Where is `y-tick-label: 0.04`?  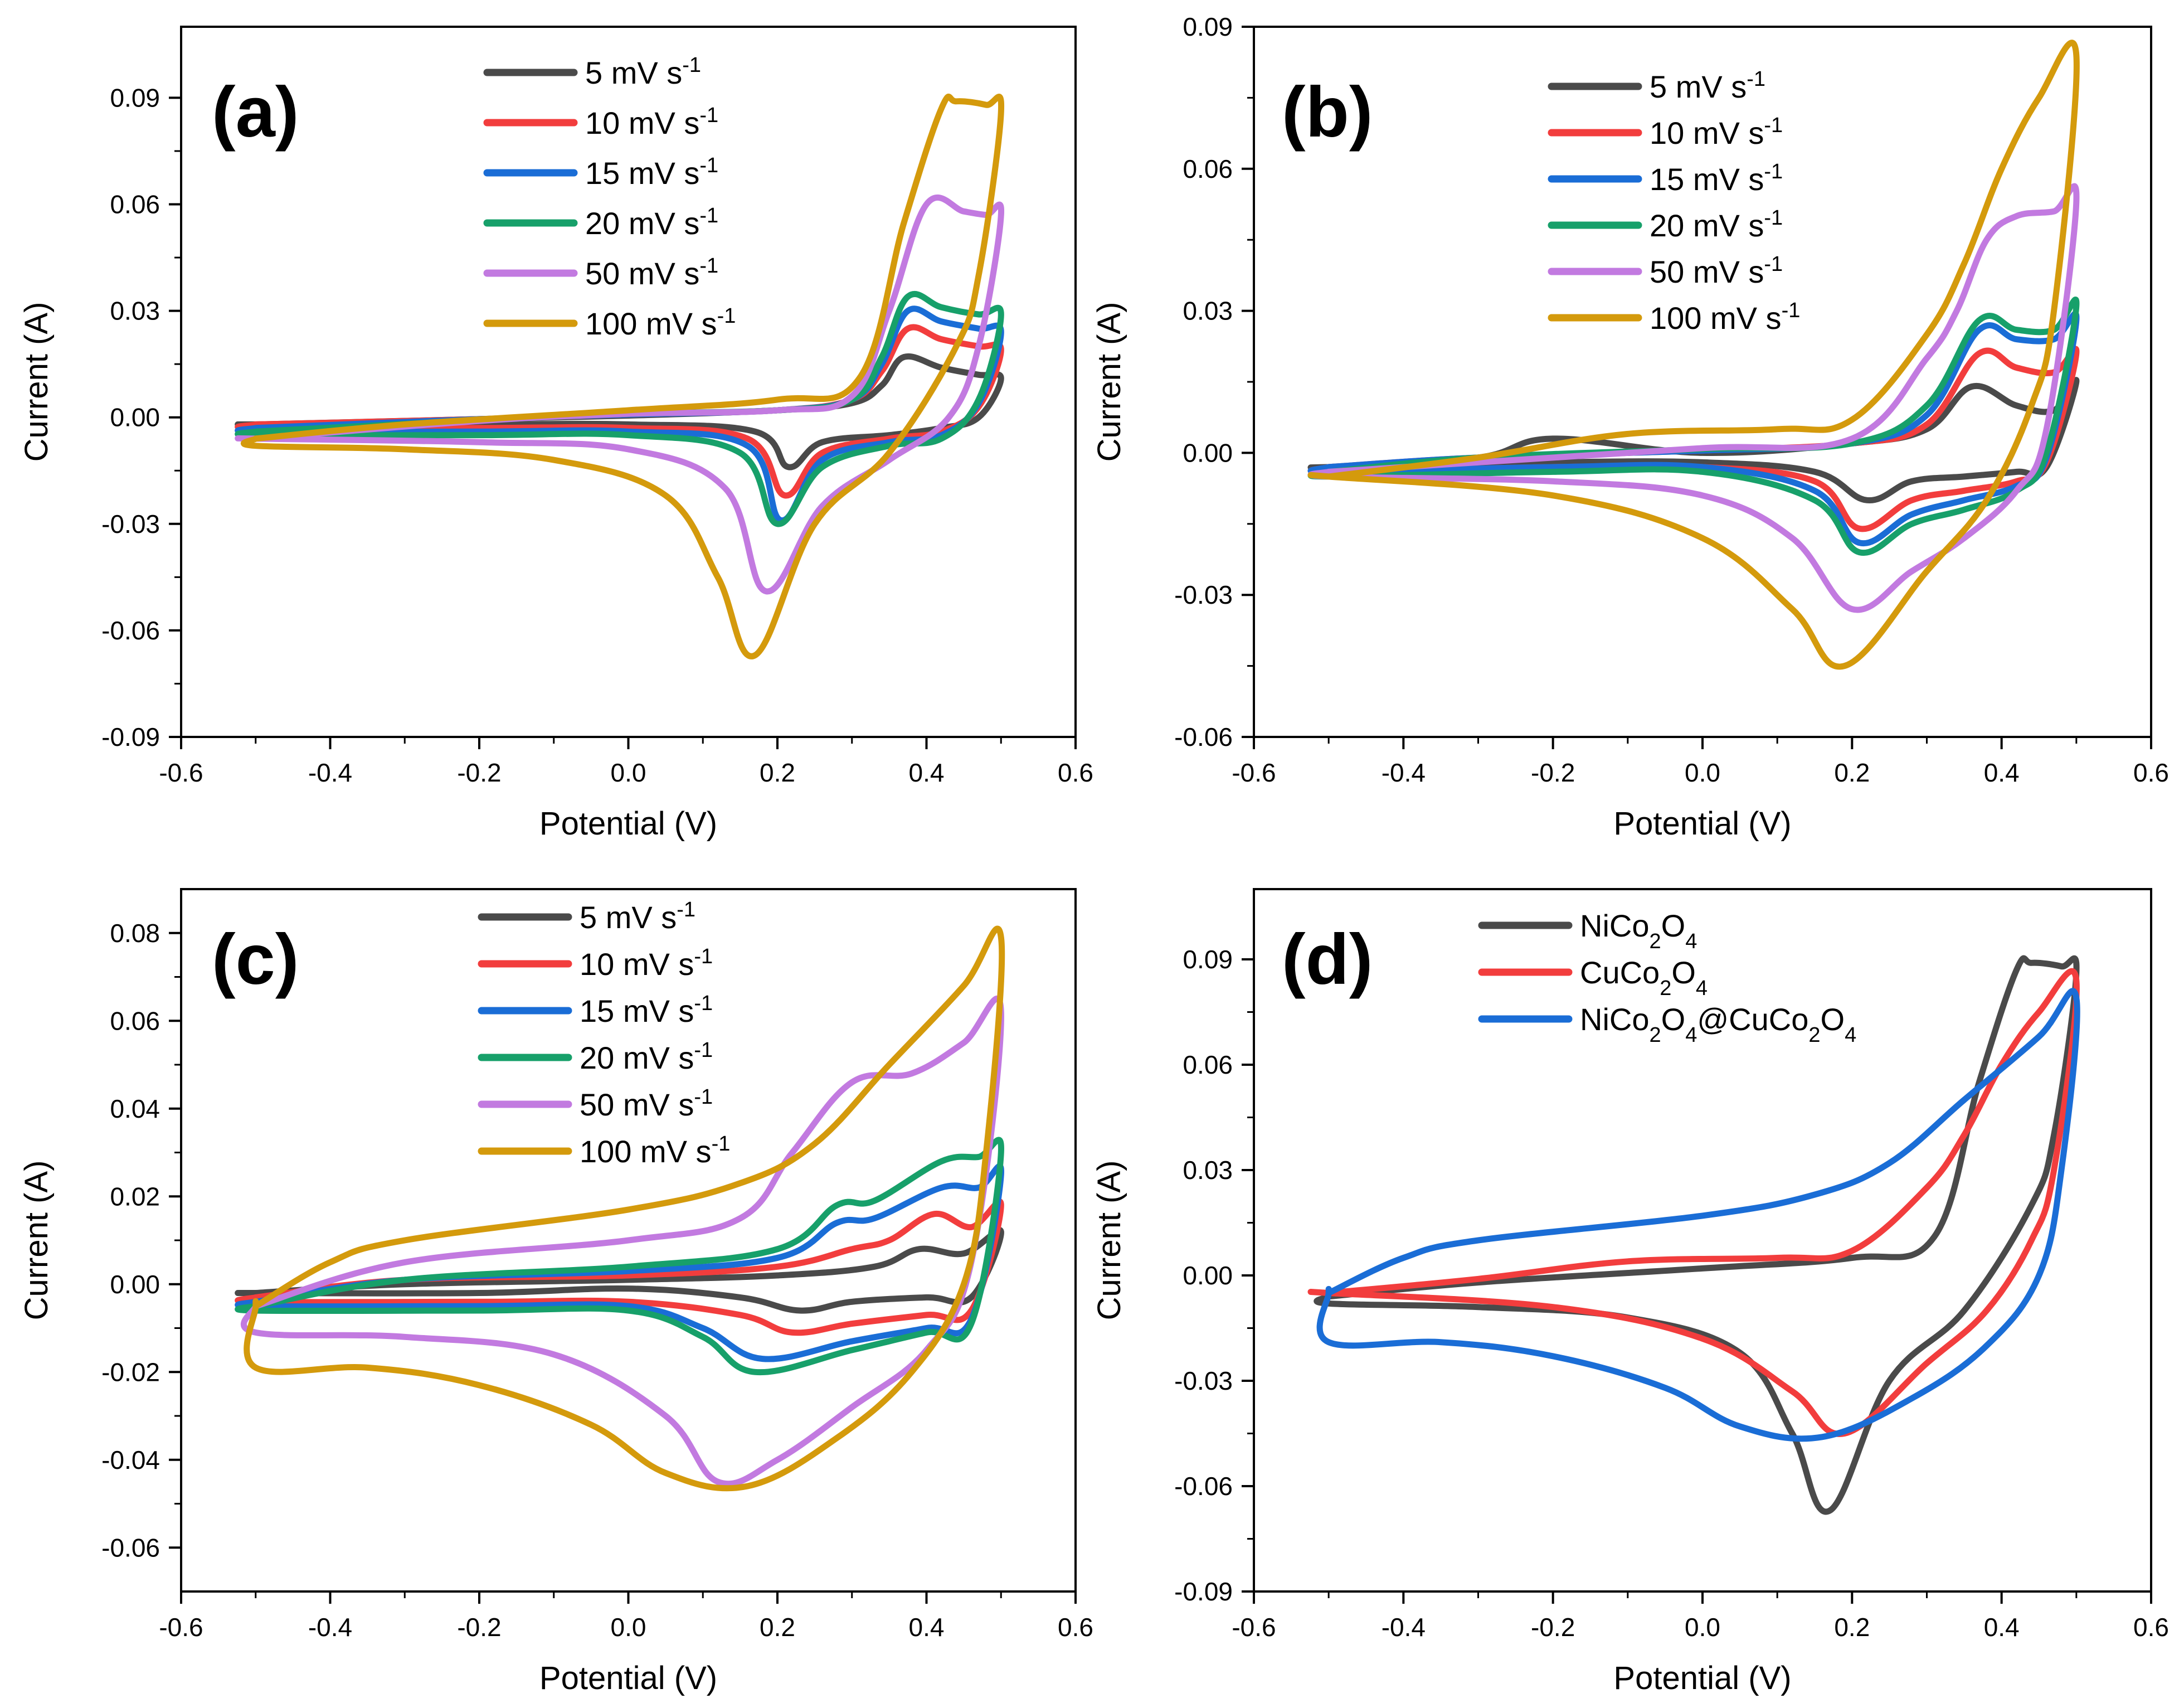
y-tick-label: 0.04 is located at coordinates (135, 1108).